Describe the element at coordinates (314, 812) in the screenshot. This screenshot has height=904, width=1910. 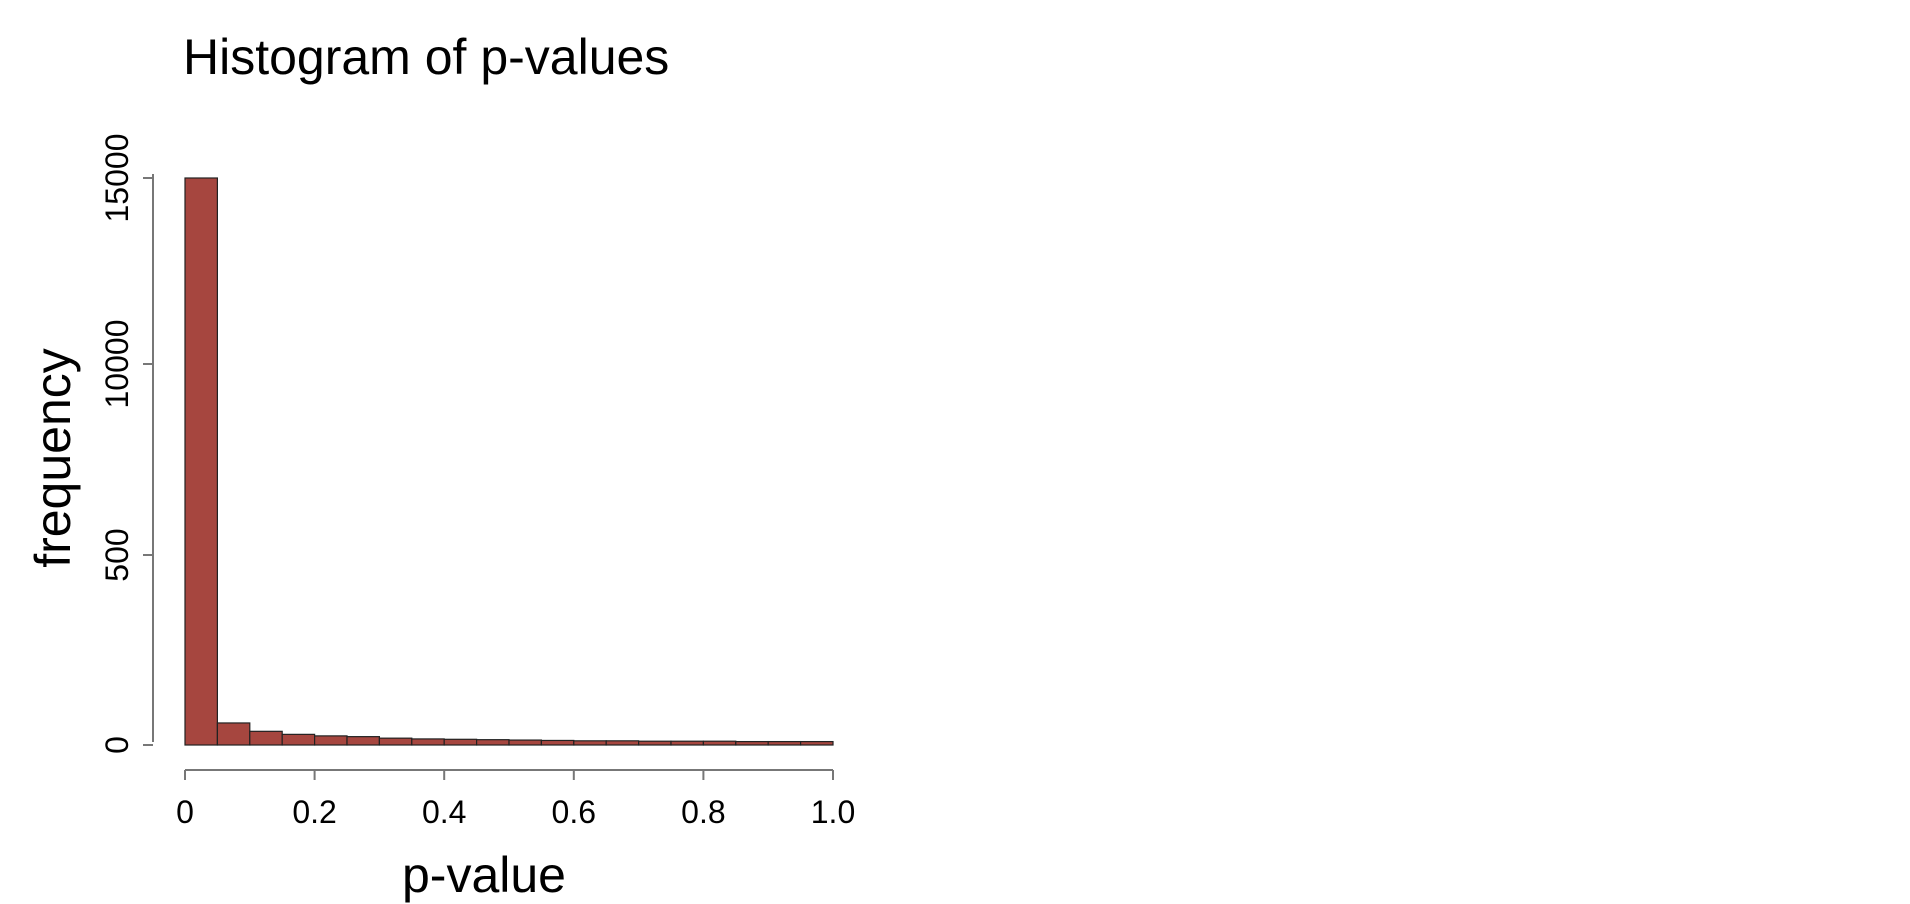
I see `x-tick-label: 0.2` at that location.